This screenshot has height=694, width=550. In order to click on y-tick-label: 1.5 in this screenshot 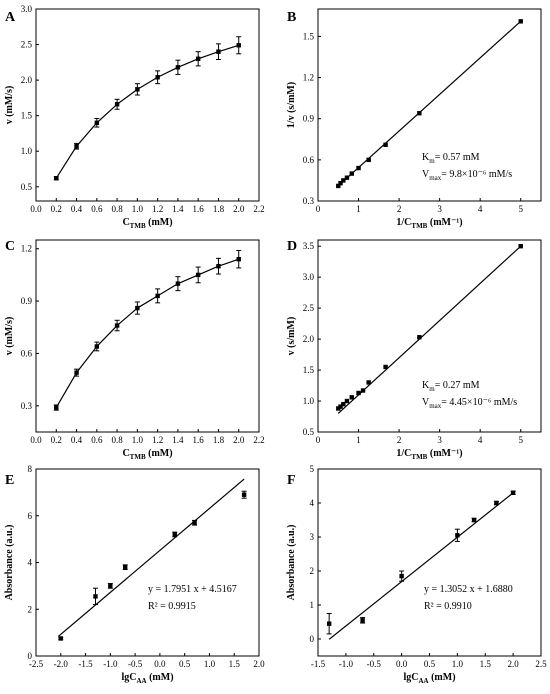, I will do `click(27, 116)`.